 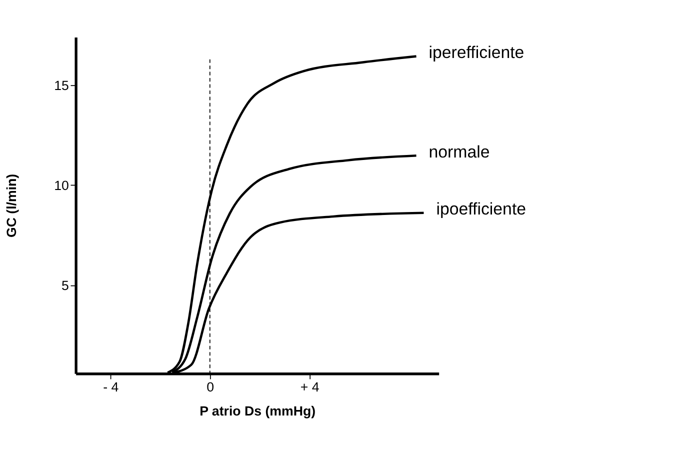 I want to click on x-axis-title: P atrio Ds (mmHg), so click(x=258, y=411).